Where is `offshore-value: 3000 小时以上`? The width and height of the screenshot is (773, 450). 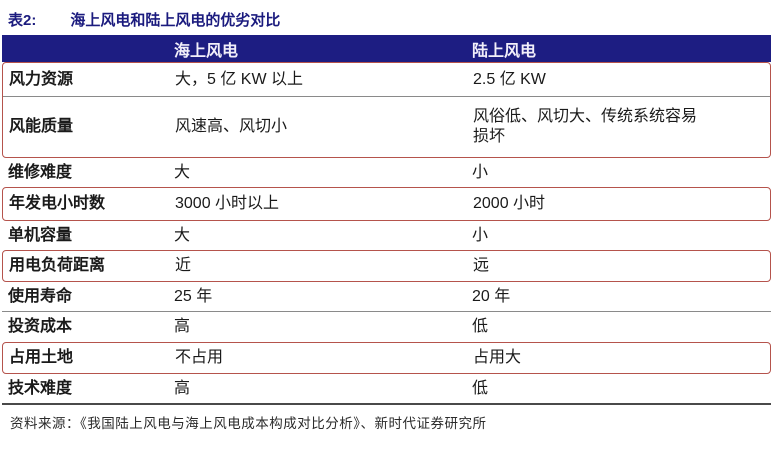 offshore-value: 3000 小时以上 is located at coordinates (227, 203).